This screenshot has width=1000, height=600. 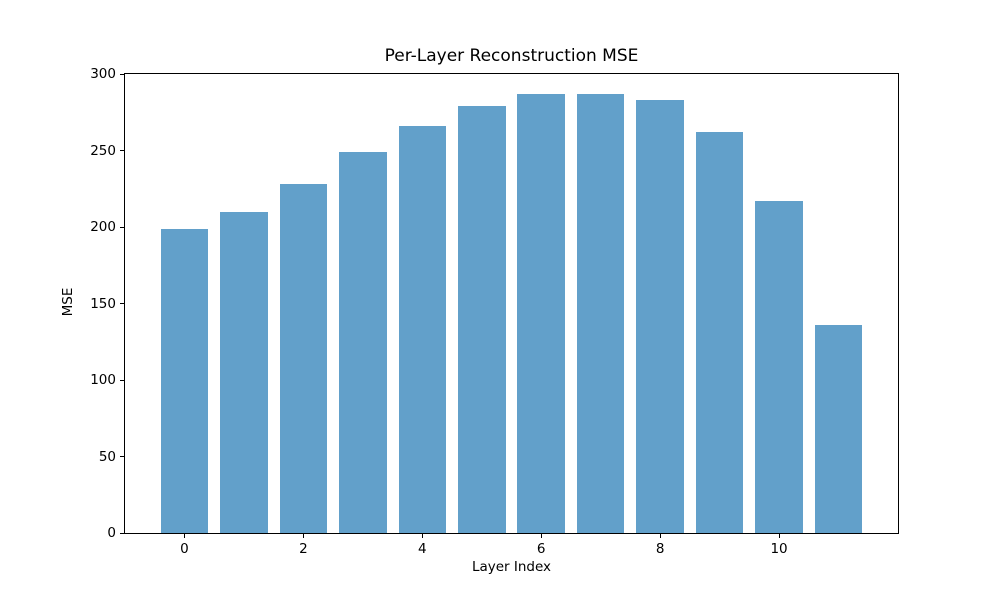 I want to click on y-tick-label: 250, so click(x=103, y=150).